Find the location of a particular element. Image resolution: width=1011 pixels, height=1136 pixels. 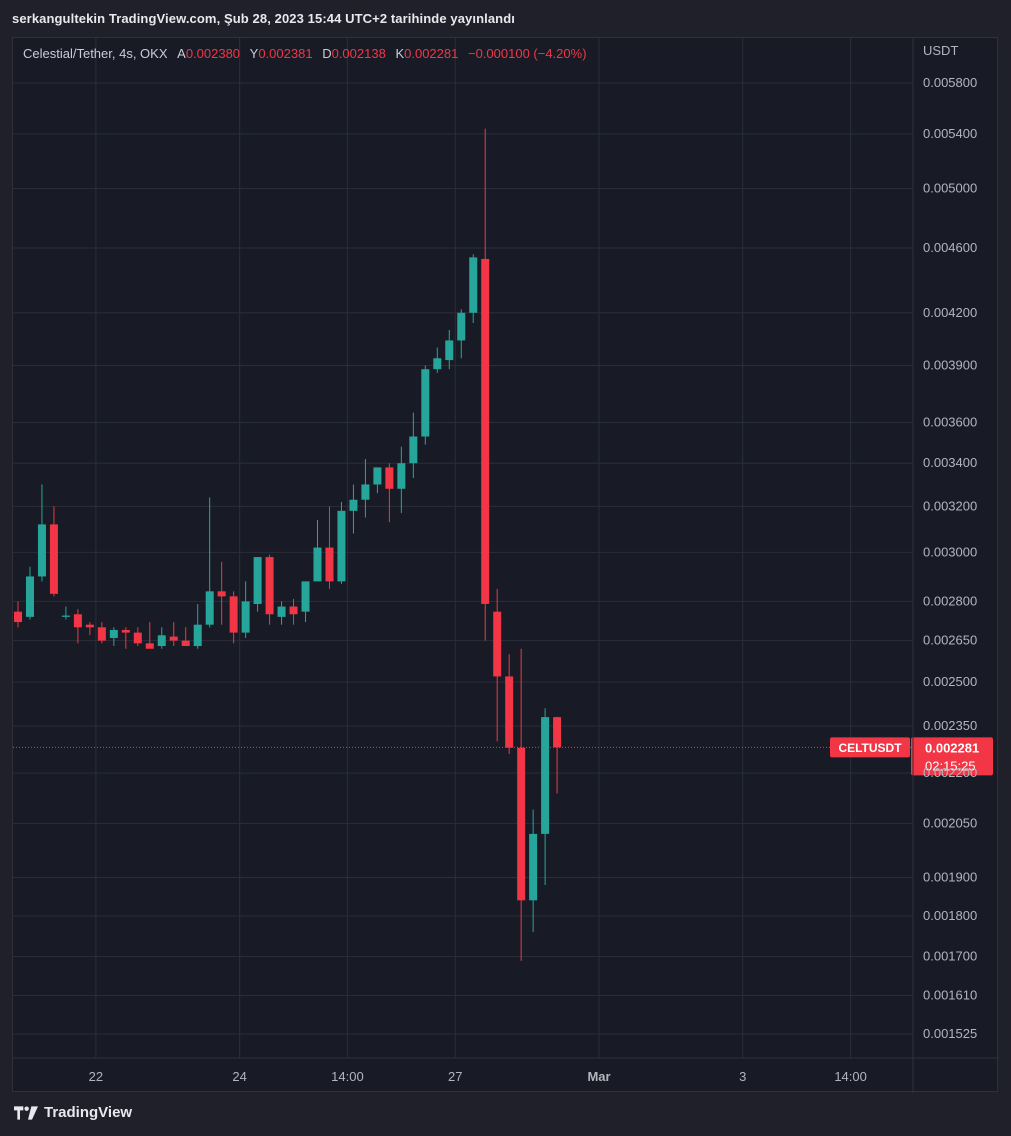

legend-high-label: Y is located at coordinates (254, 53).